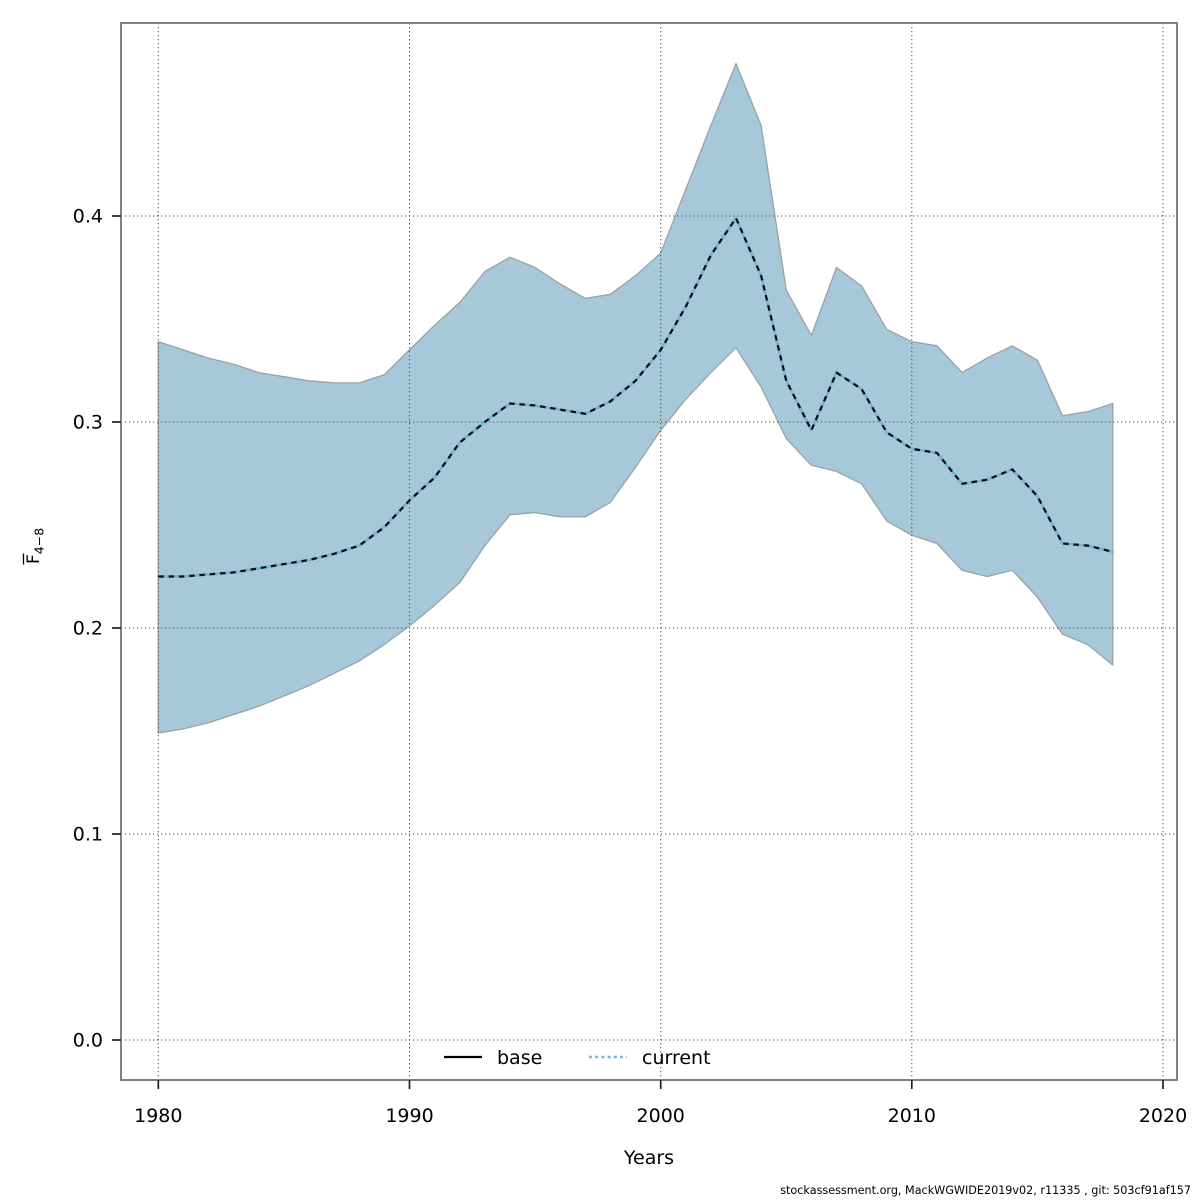  What do you see at coordinates (88, 1041) in the screenshot?
I see `y-tick-label: 0.0` at bounding box center [88, 1041].